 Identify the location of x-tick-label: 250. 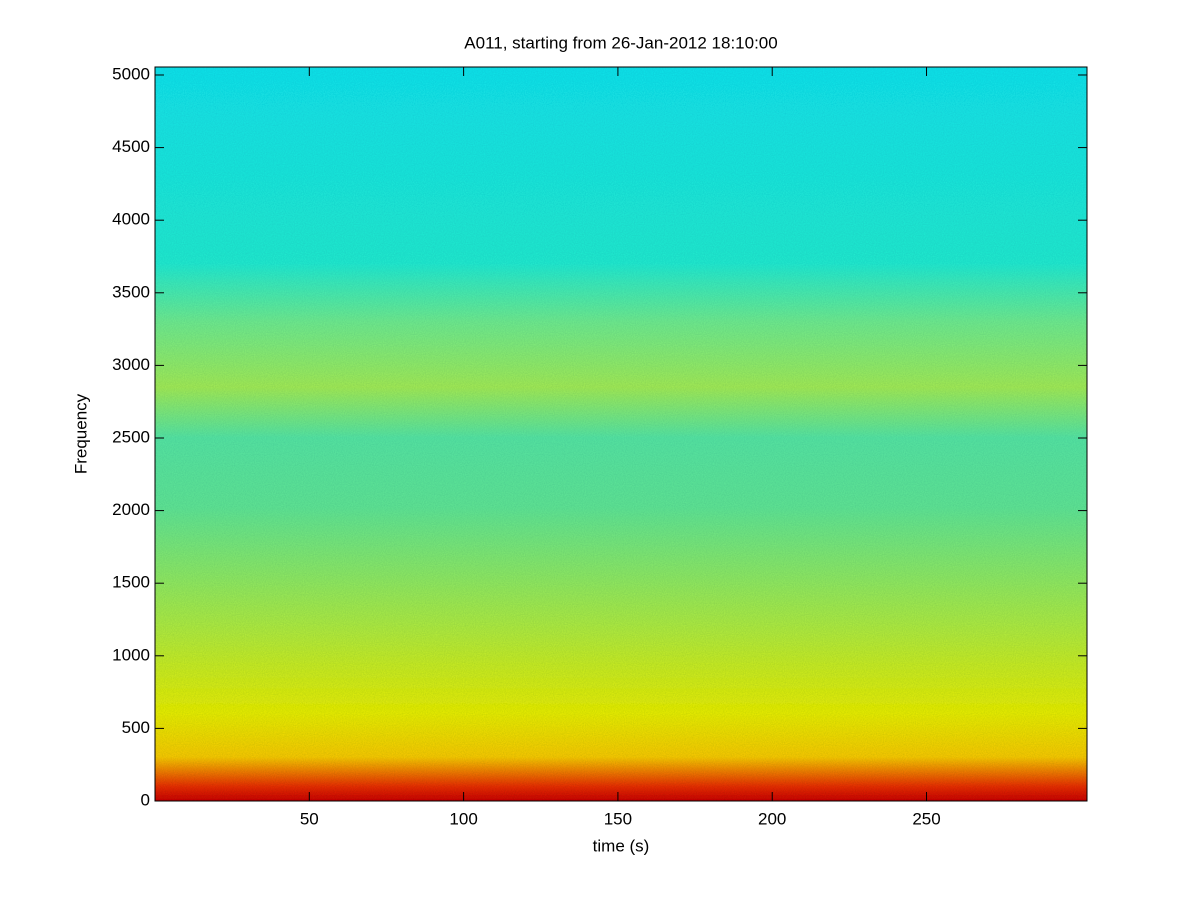
(926, 818).